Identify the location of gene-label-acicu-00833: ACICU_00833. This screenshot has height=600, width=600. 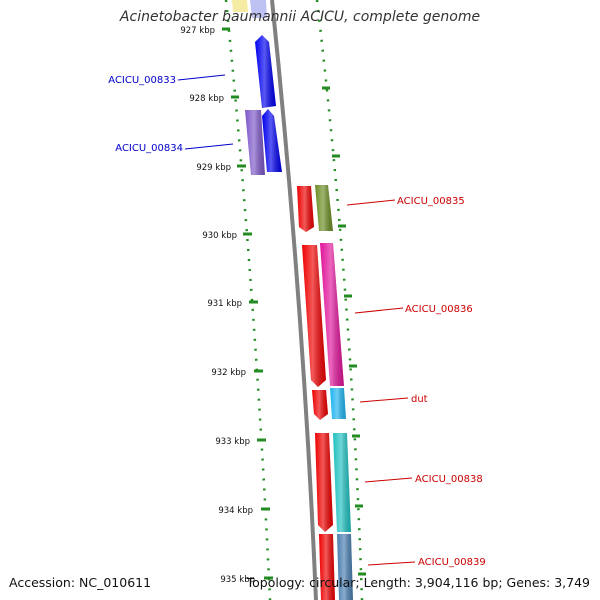
(142, 80).